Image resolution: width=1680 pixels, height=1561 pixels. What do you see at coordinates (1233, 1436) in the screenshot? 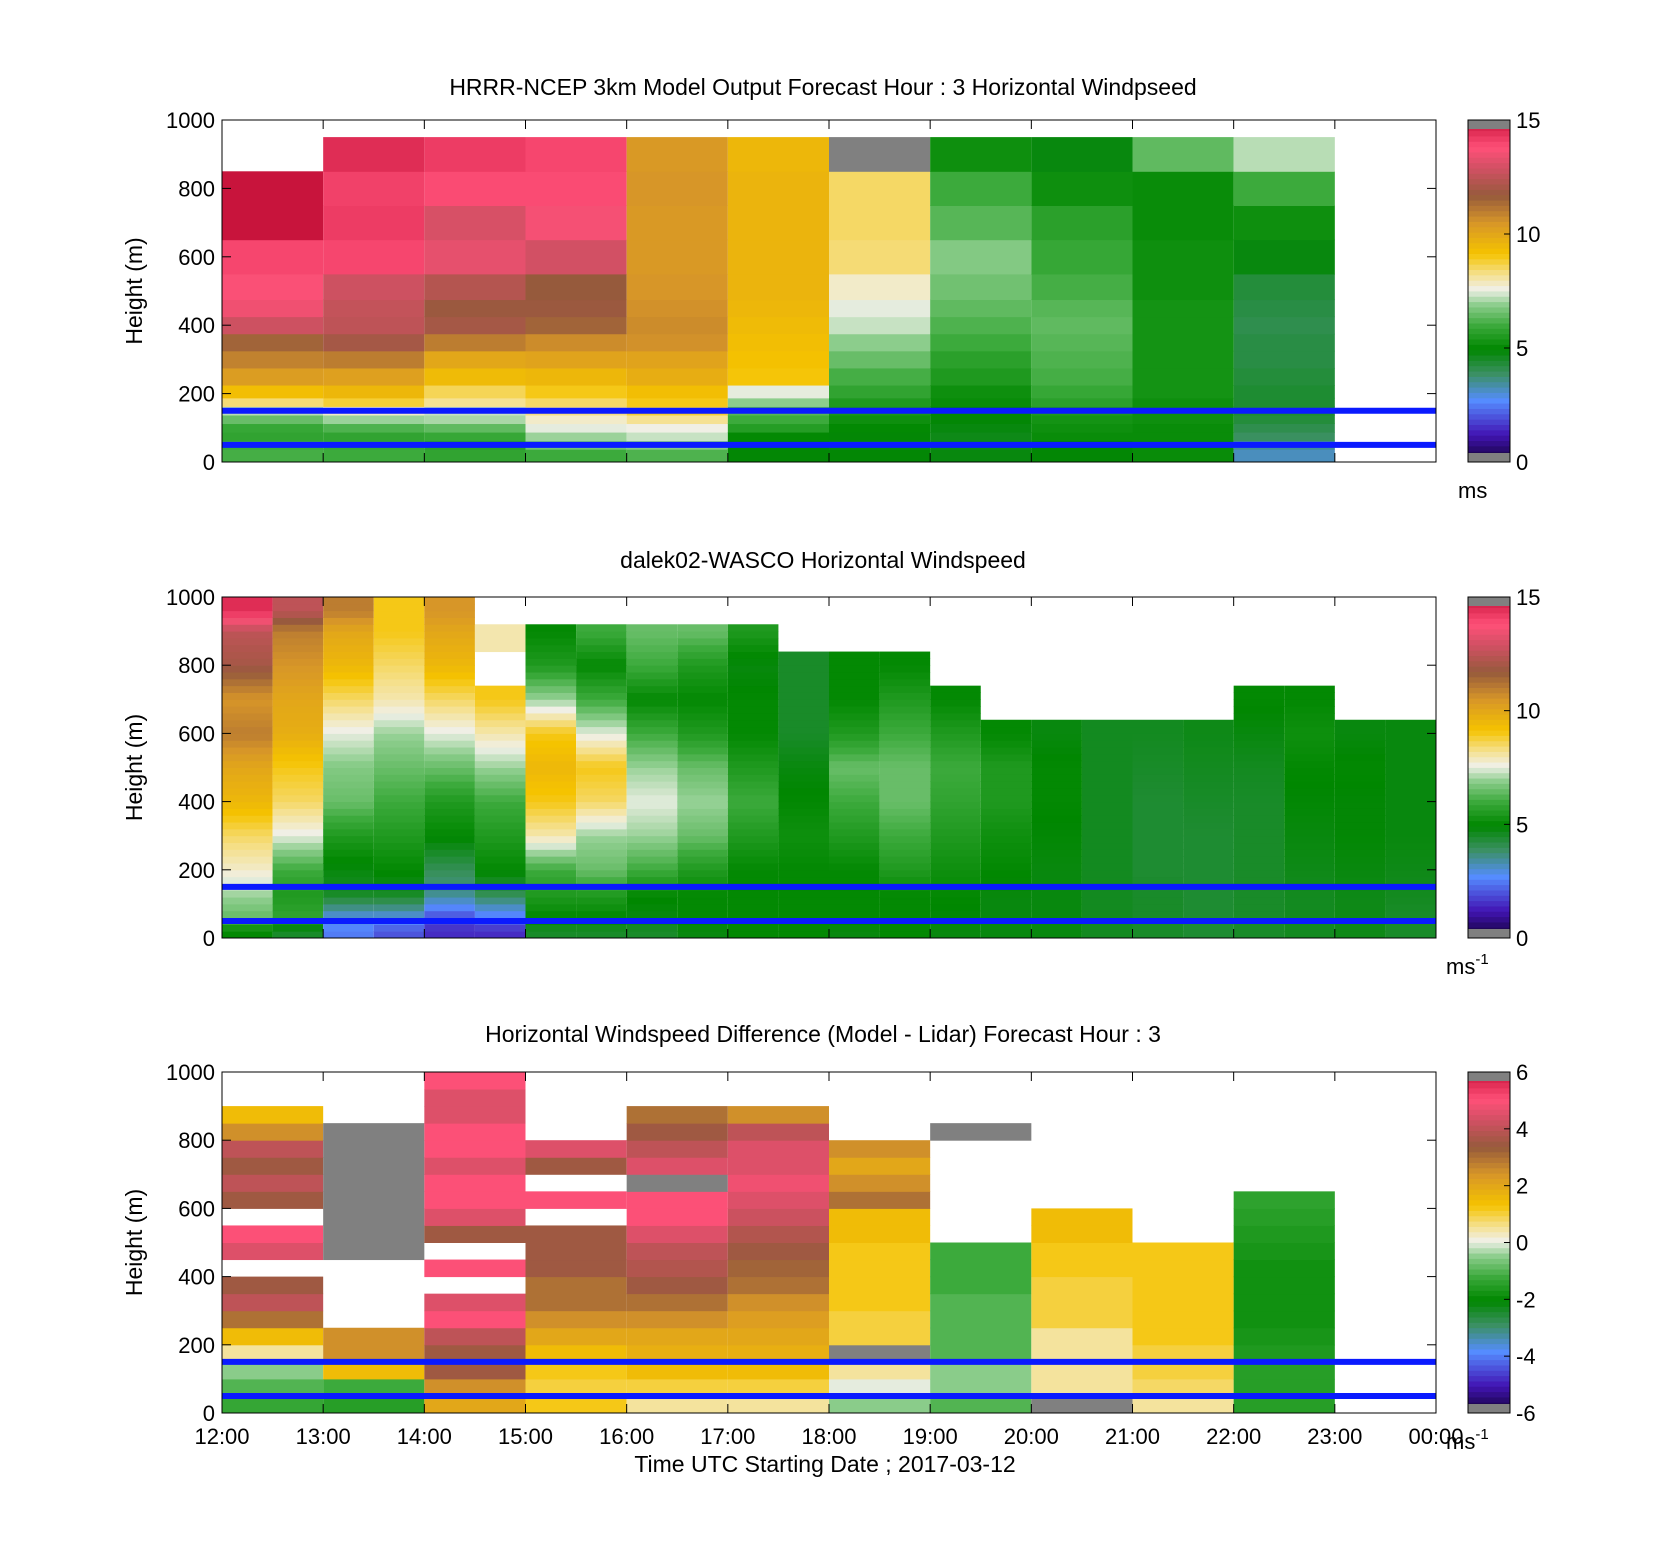
I see `x-tick-label: 22:00` at bounding box center [1233, 1436].